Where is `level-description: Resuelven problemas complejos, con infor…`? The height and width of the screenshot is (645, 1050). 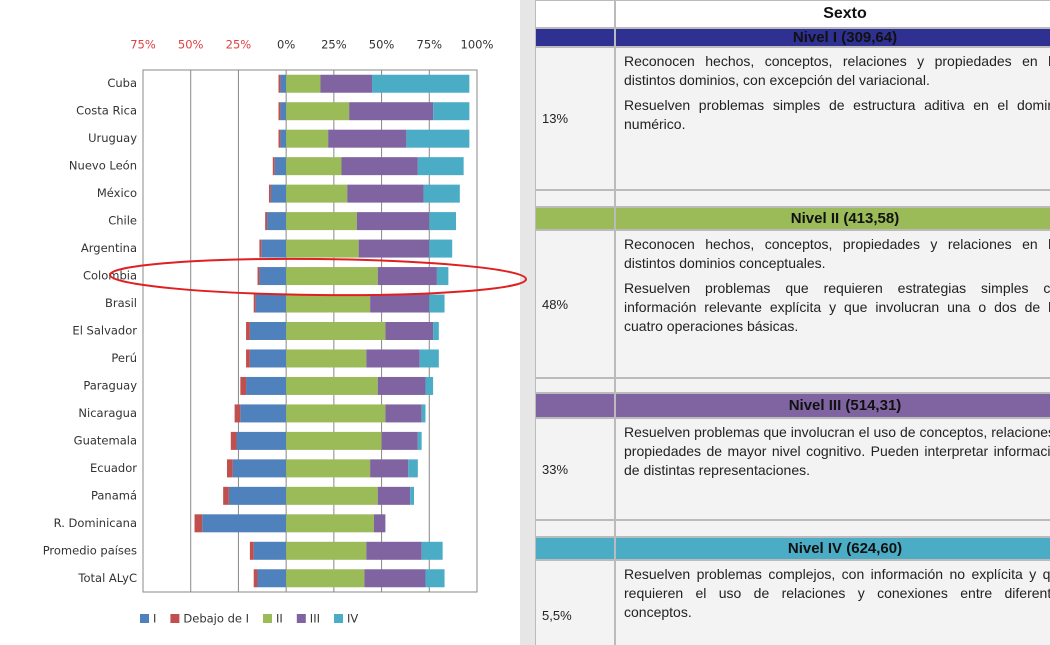
level-description: Resuelven problemas complejos, con infor… is located at coordinates (832, 602).